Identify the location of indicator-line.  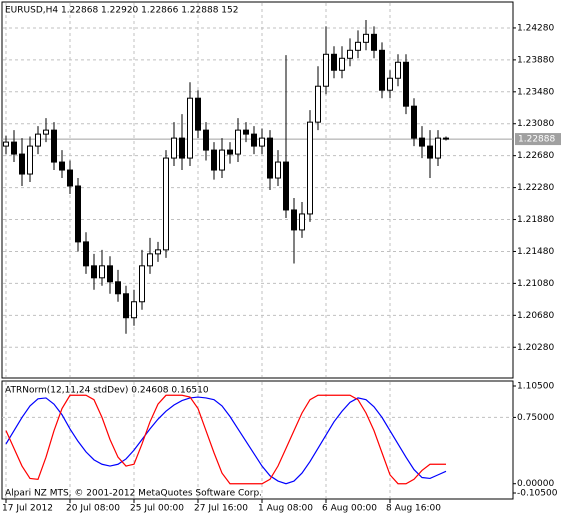
(226, 440).